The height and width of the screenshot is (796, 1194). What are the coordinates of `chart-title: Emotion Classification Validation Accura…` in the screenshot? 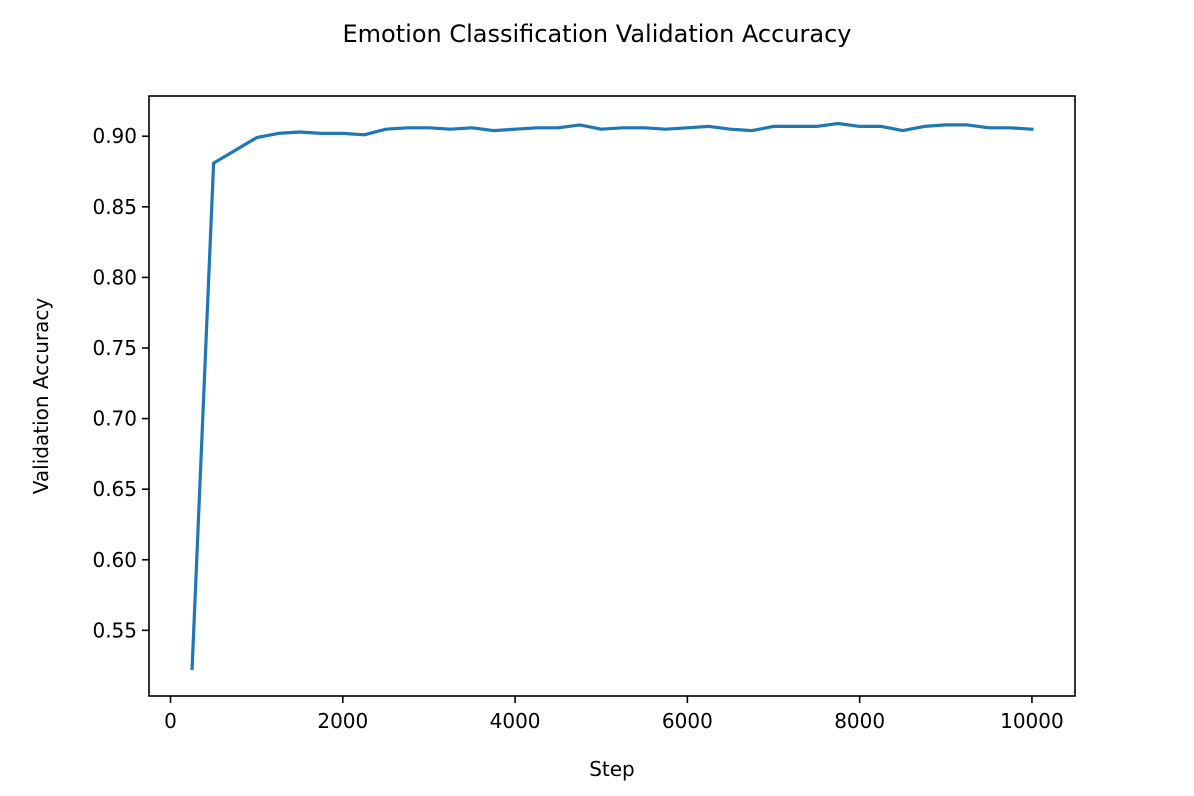 It's located at (597, 34).